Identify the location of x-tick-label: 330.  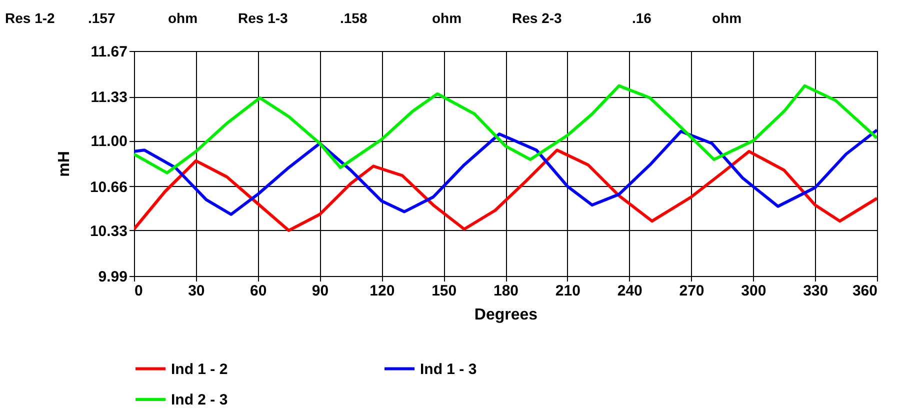
(815, 291).